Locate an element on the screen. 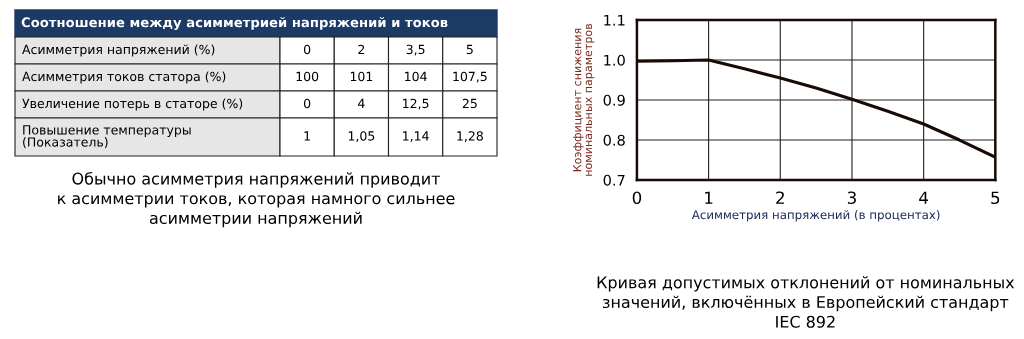 The width and height of the screenshot is (1024, 339). x-tick-label: 1 is located at coordinates (709, 197).